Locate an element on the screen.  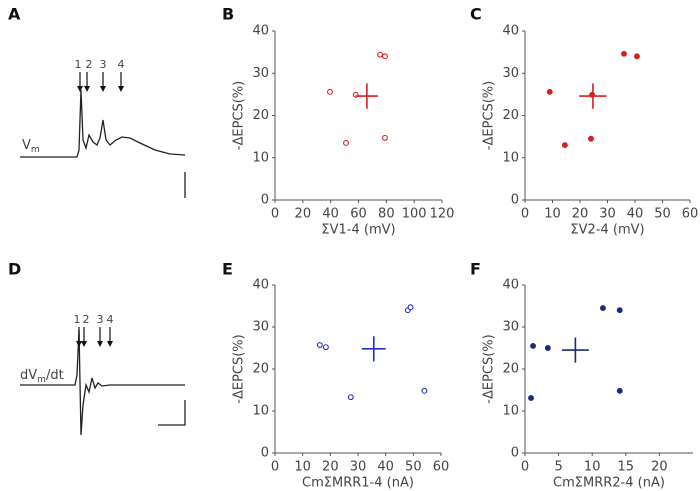
trace-d is located at coordinates (102, 382).